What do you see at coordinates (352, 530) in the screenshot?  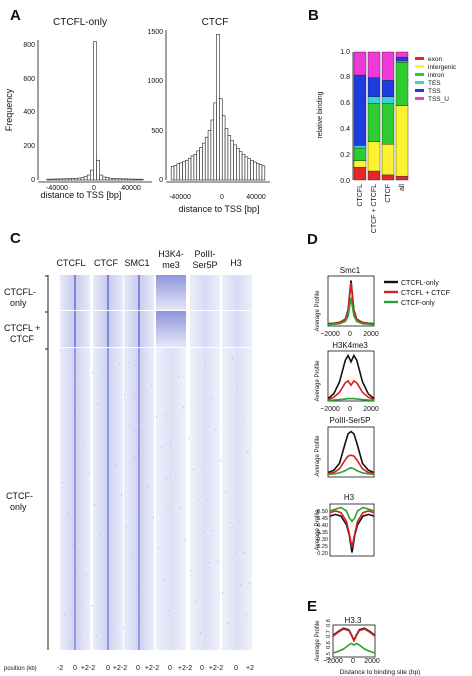 I see `h3-frame` at bounding box center [352, 530].